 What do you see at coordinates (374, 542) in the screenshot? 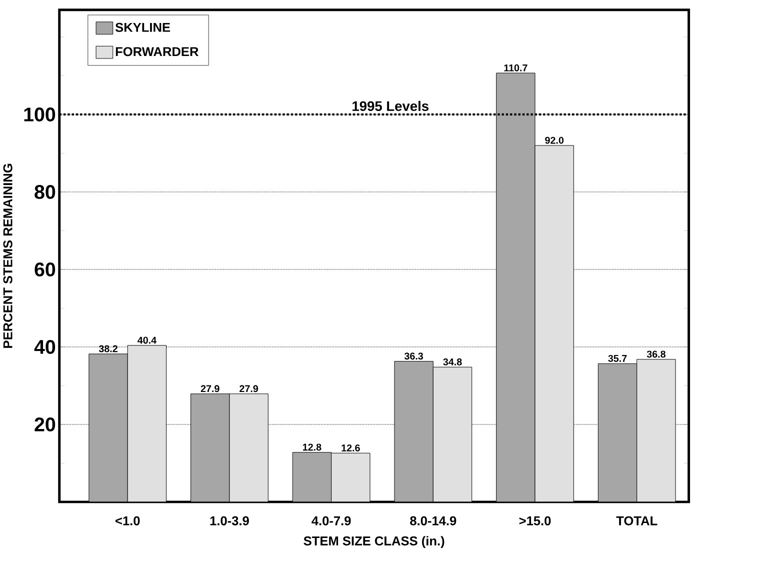
I see `x-axis-title: STEM SIZE CLASS (in.)` at bounding box center [374, 542].